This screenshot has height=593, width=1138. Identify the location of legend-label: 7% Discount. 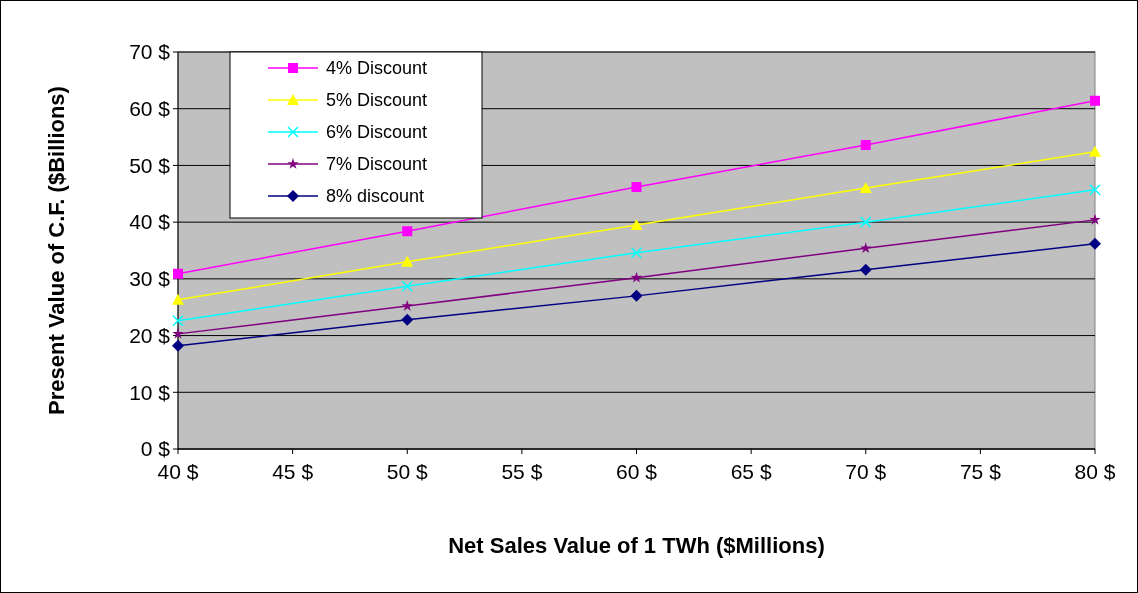
(377, 164).